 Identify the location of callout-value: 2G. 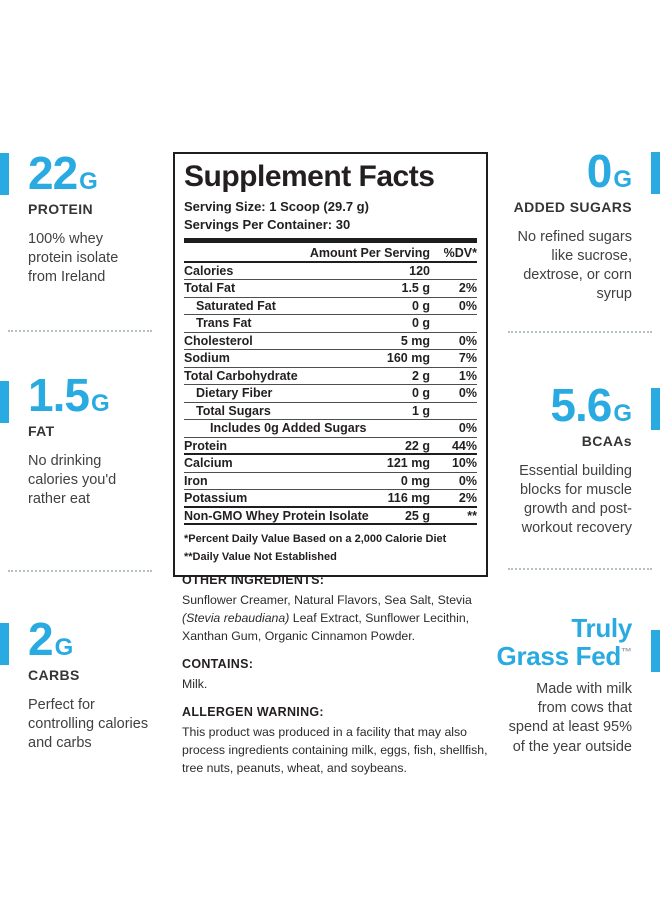
(103, 639).